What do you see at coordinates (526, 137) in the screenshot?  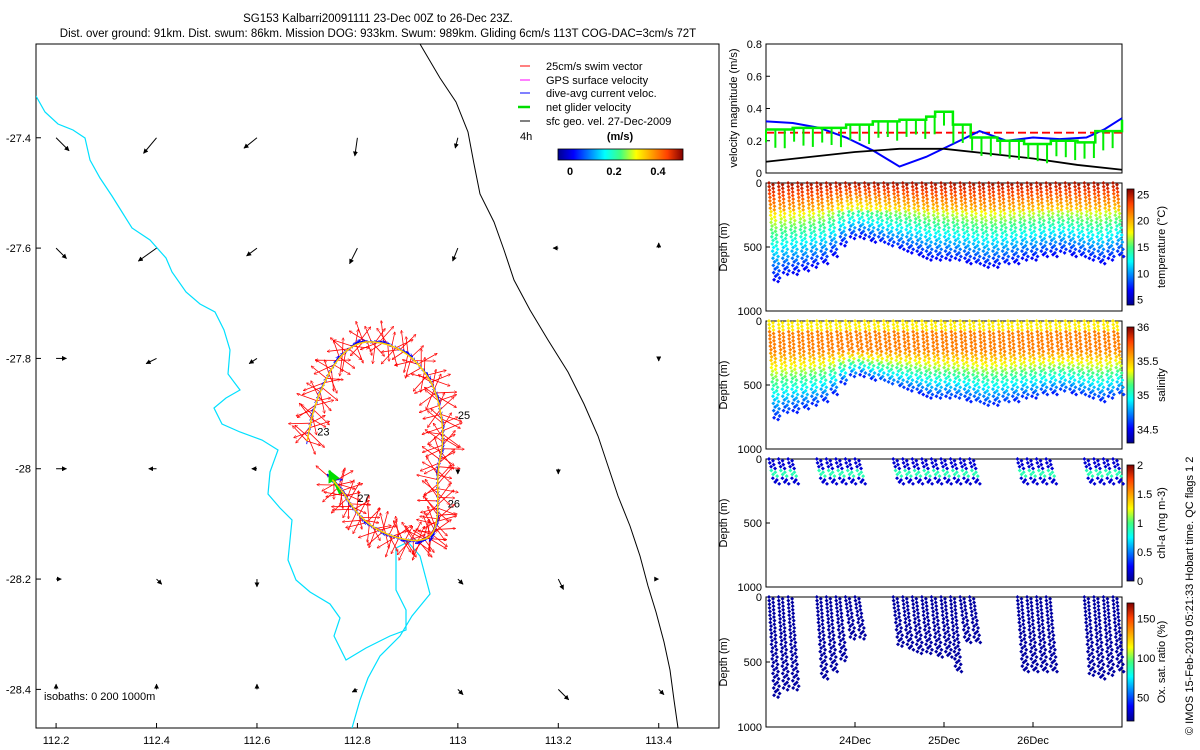 I see `time-step-label: 4h` at bounding box center [526, 137].